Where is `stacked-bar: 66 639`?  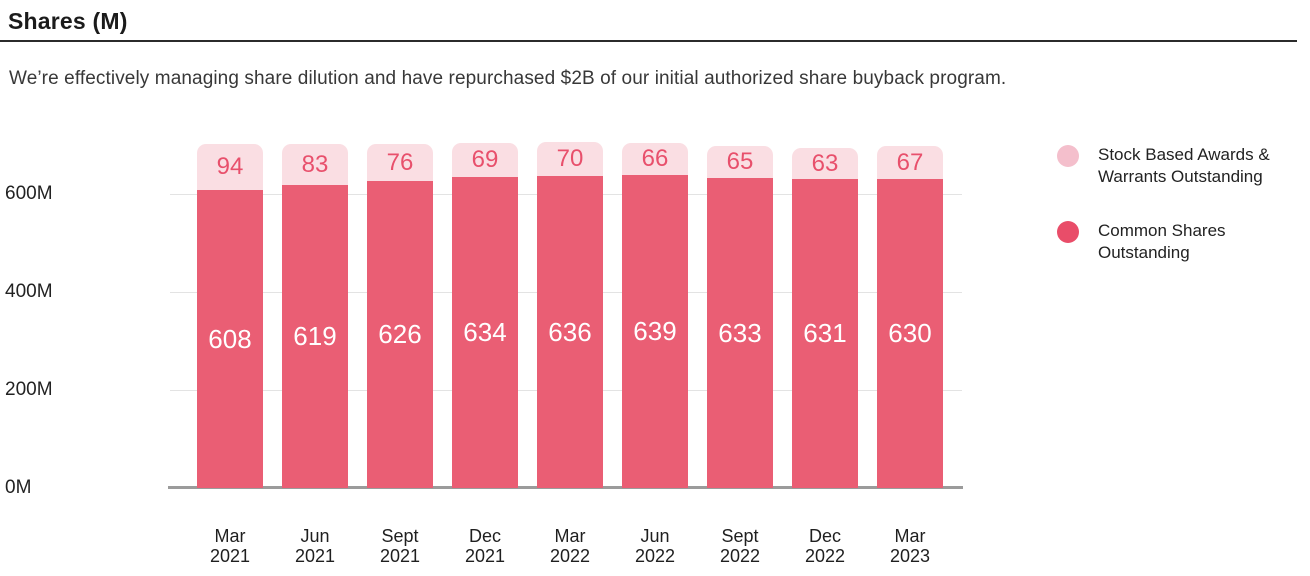 stacked-bar: 66 639 is located at coordinates (655, 315).